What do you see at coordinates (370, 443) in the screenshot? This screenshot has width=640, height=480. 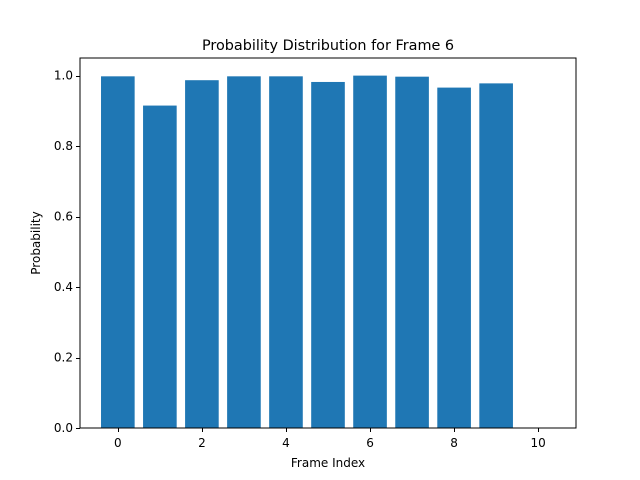 I see `x-tick-label: 6` at bounding box center [370, 443].